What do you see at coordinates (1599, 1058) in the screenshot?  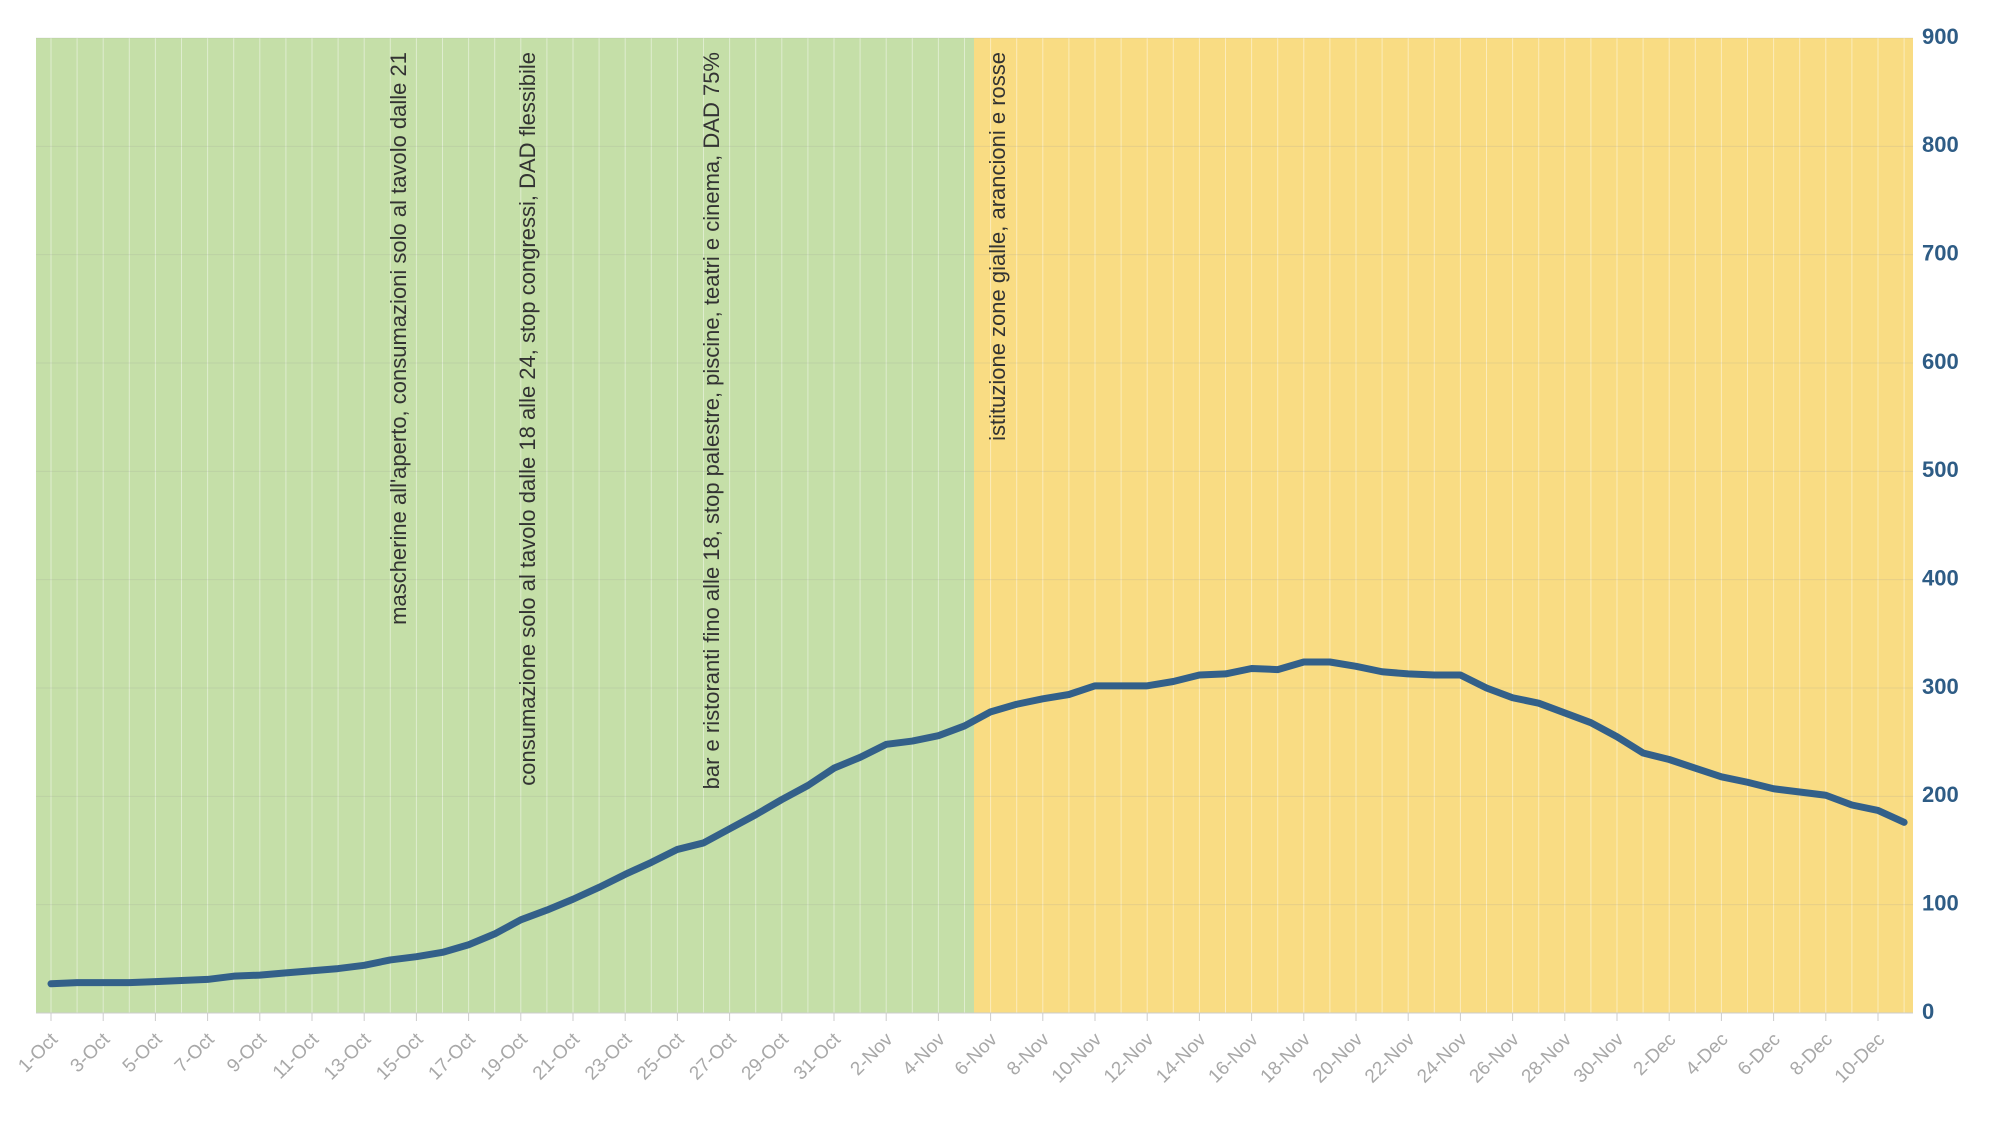 I see `x-tick-label: 30-Nov` at bounding box center [1599, 1058].